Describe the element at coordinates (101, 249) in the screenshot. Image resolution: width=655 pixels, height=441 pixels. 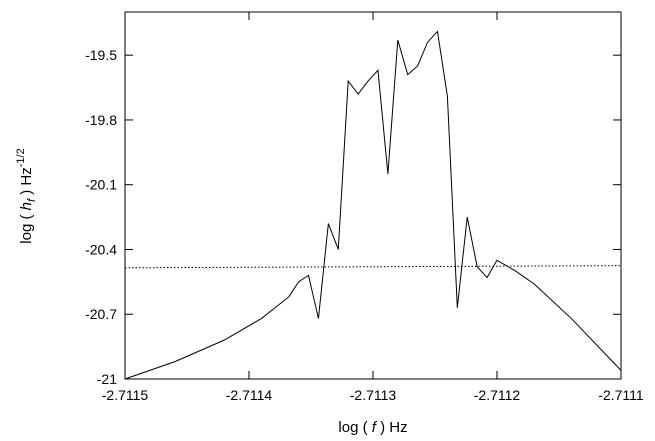
I see `y-tick-label: -20.4` at that location.